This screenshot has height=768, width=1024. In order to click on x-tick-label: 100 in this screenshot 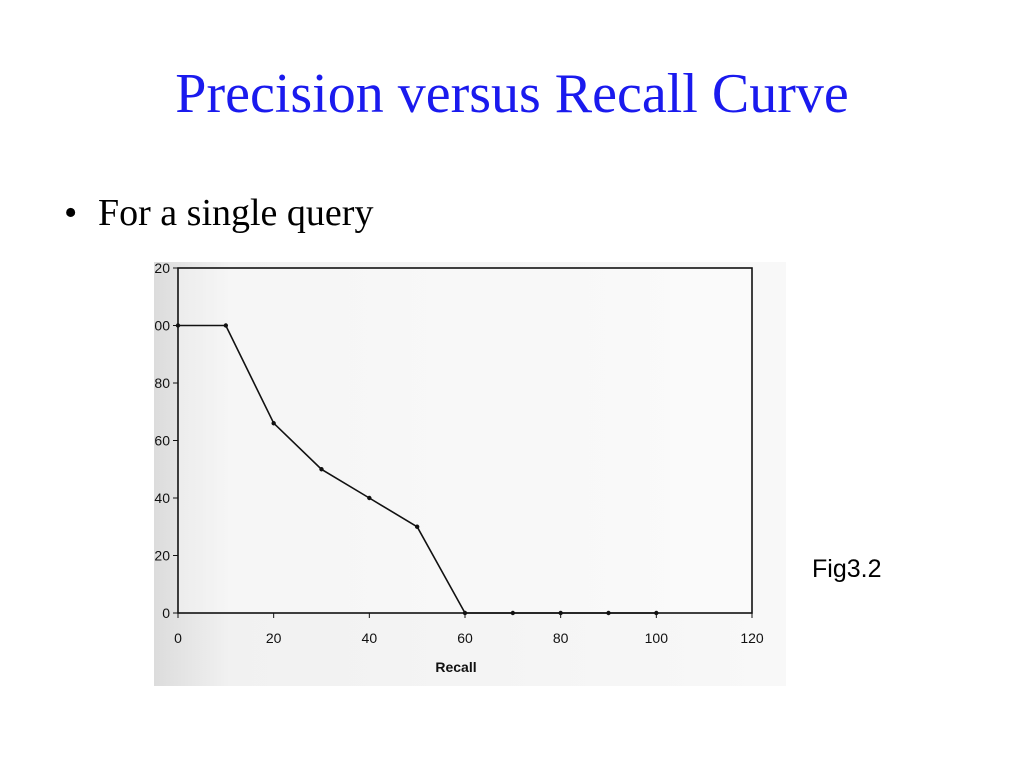, I will do `click(657, 638)`.